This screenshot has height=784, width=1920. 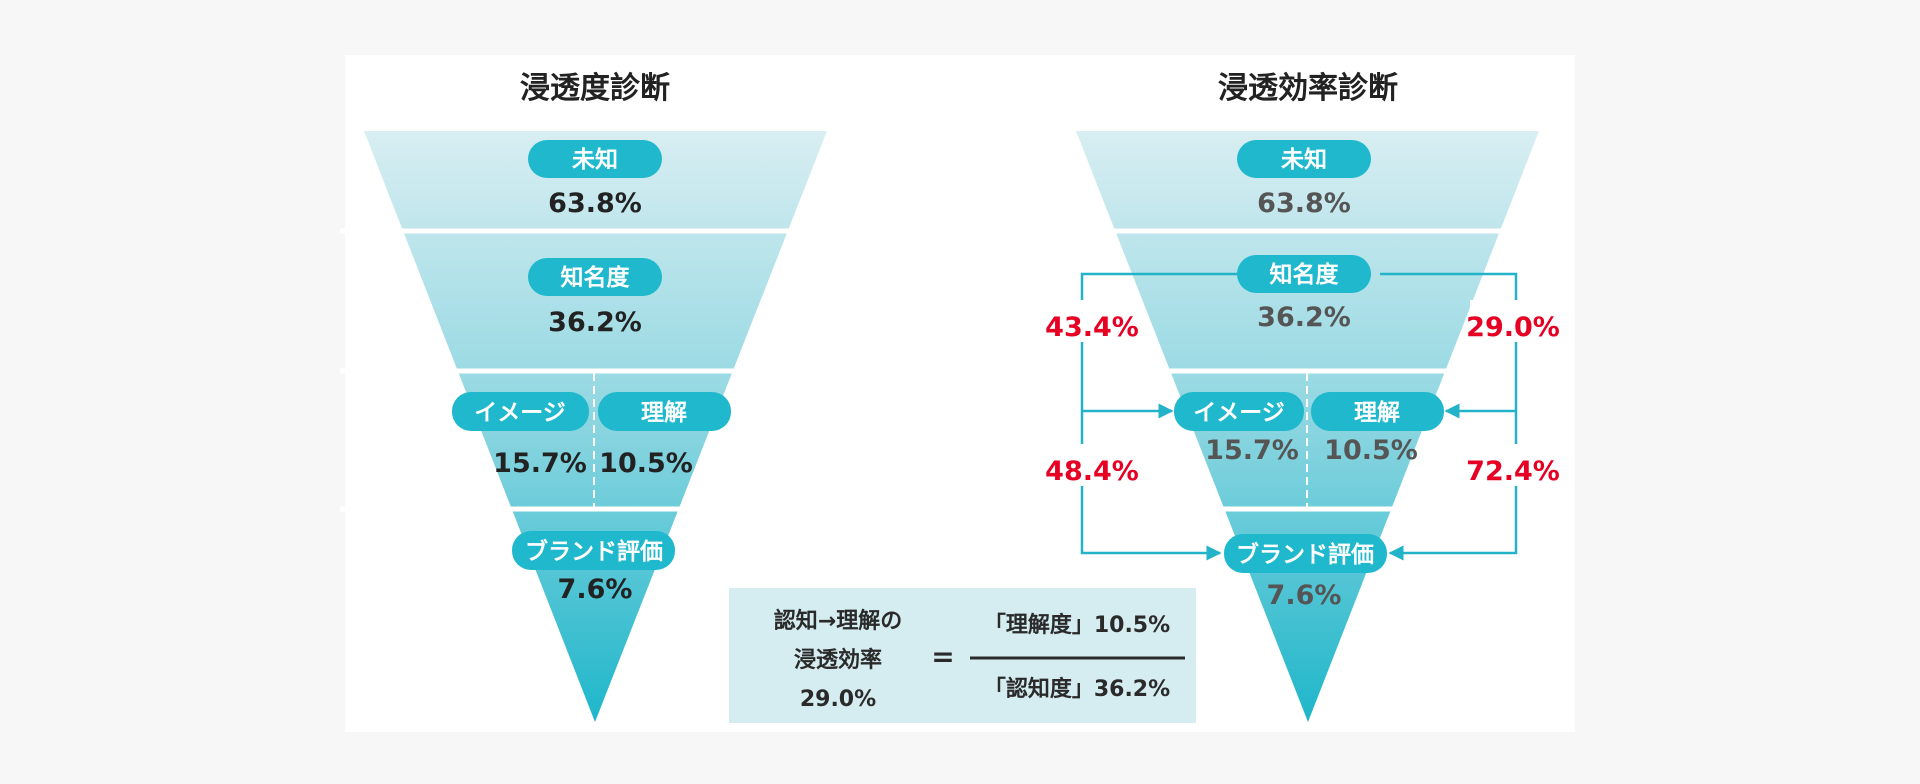 What do you see at coordinates (838, 660) in the screenshot?
I see `formula-lhs-line2: 浸透効率` at bounding box center [838, 660].